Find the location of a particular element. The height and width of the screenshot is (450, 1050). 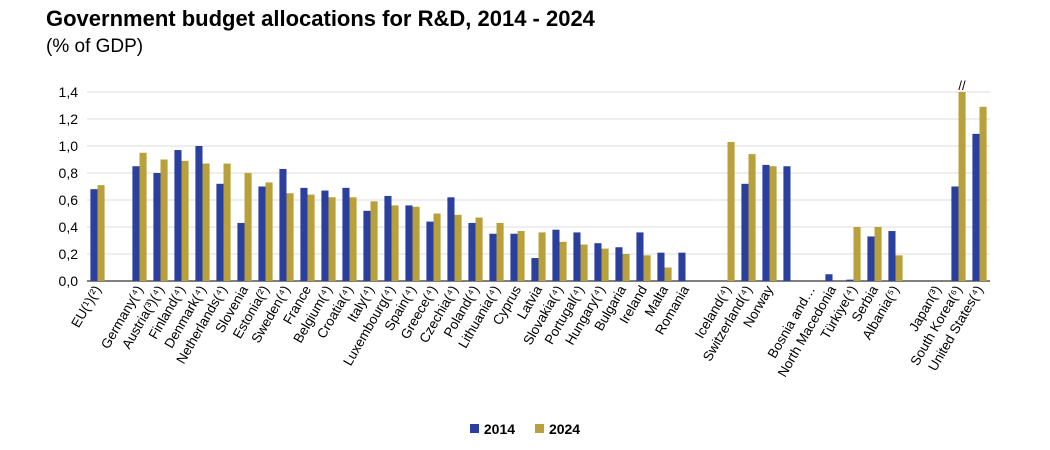

y-tick-label: 0,8 is located at coordinates (69, 173).